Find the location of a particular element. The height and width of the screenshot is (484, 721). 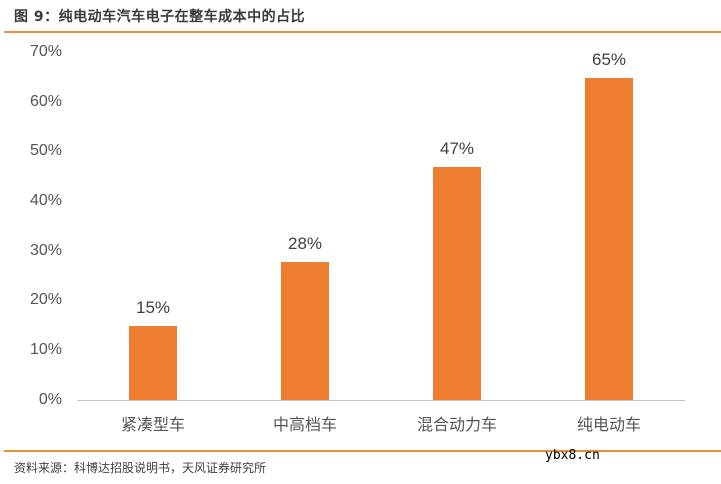

x-label: 混合动力车 is located at coordinates (456, 424).